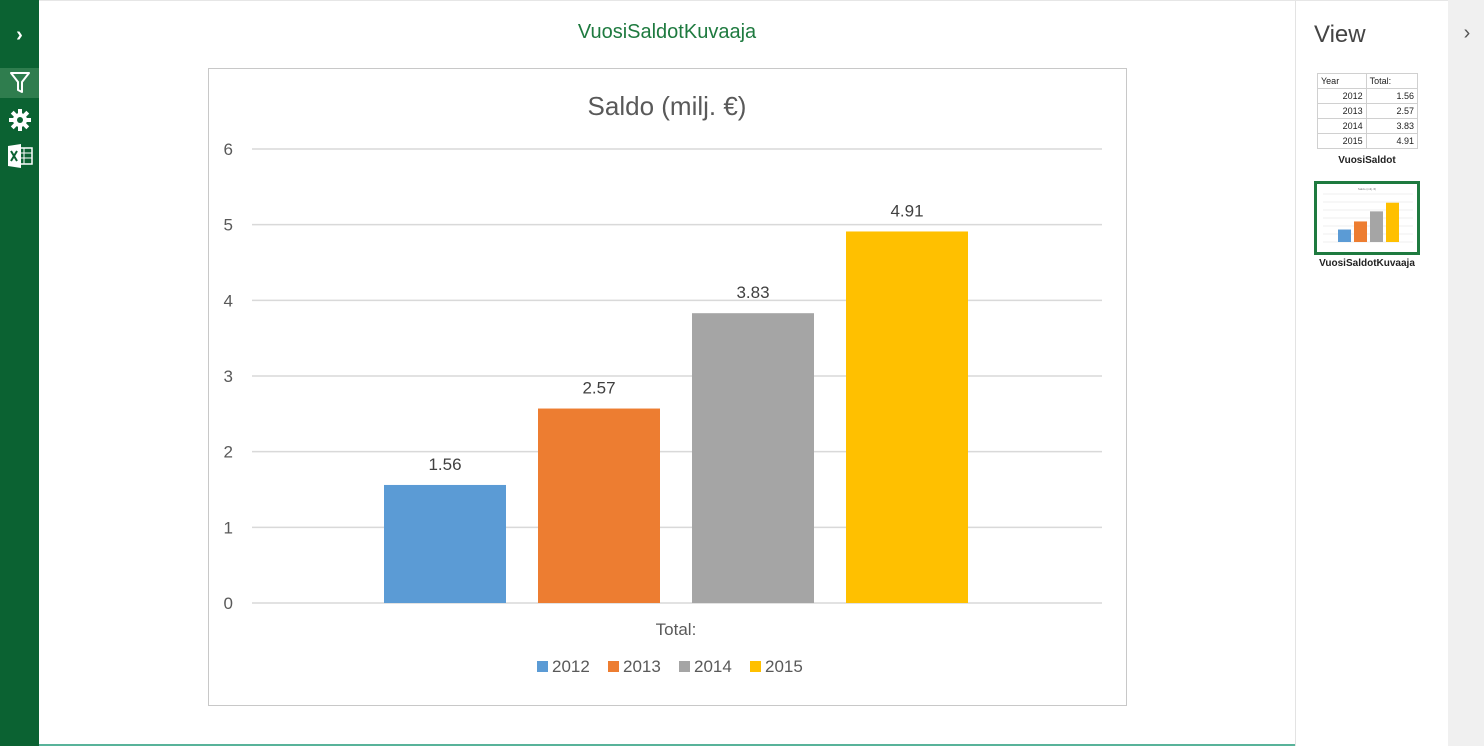 The height and width of the screenshot is (746, 1484). What do you see at coordinates (1392, 126) in the screenshot?
I see `table-cell: 3.83` at bounding box center [1392, 126].